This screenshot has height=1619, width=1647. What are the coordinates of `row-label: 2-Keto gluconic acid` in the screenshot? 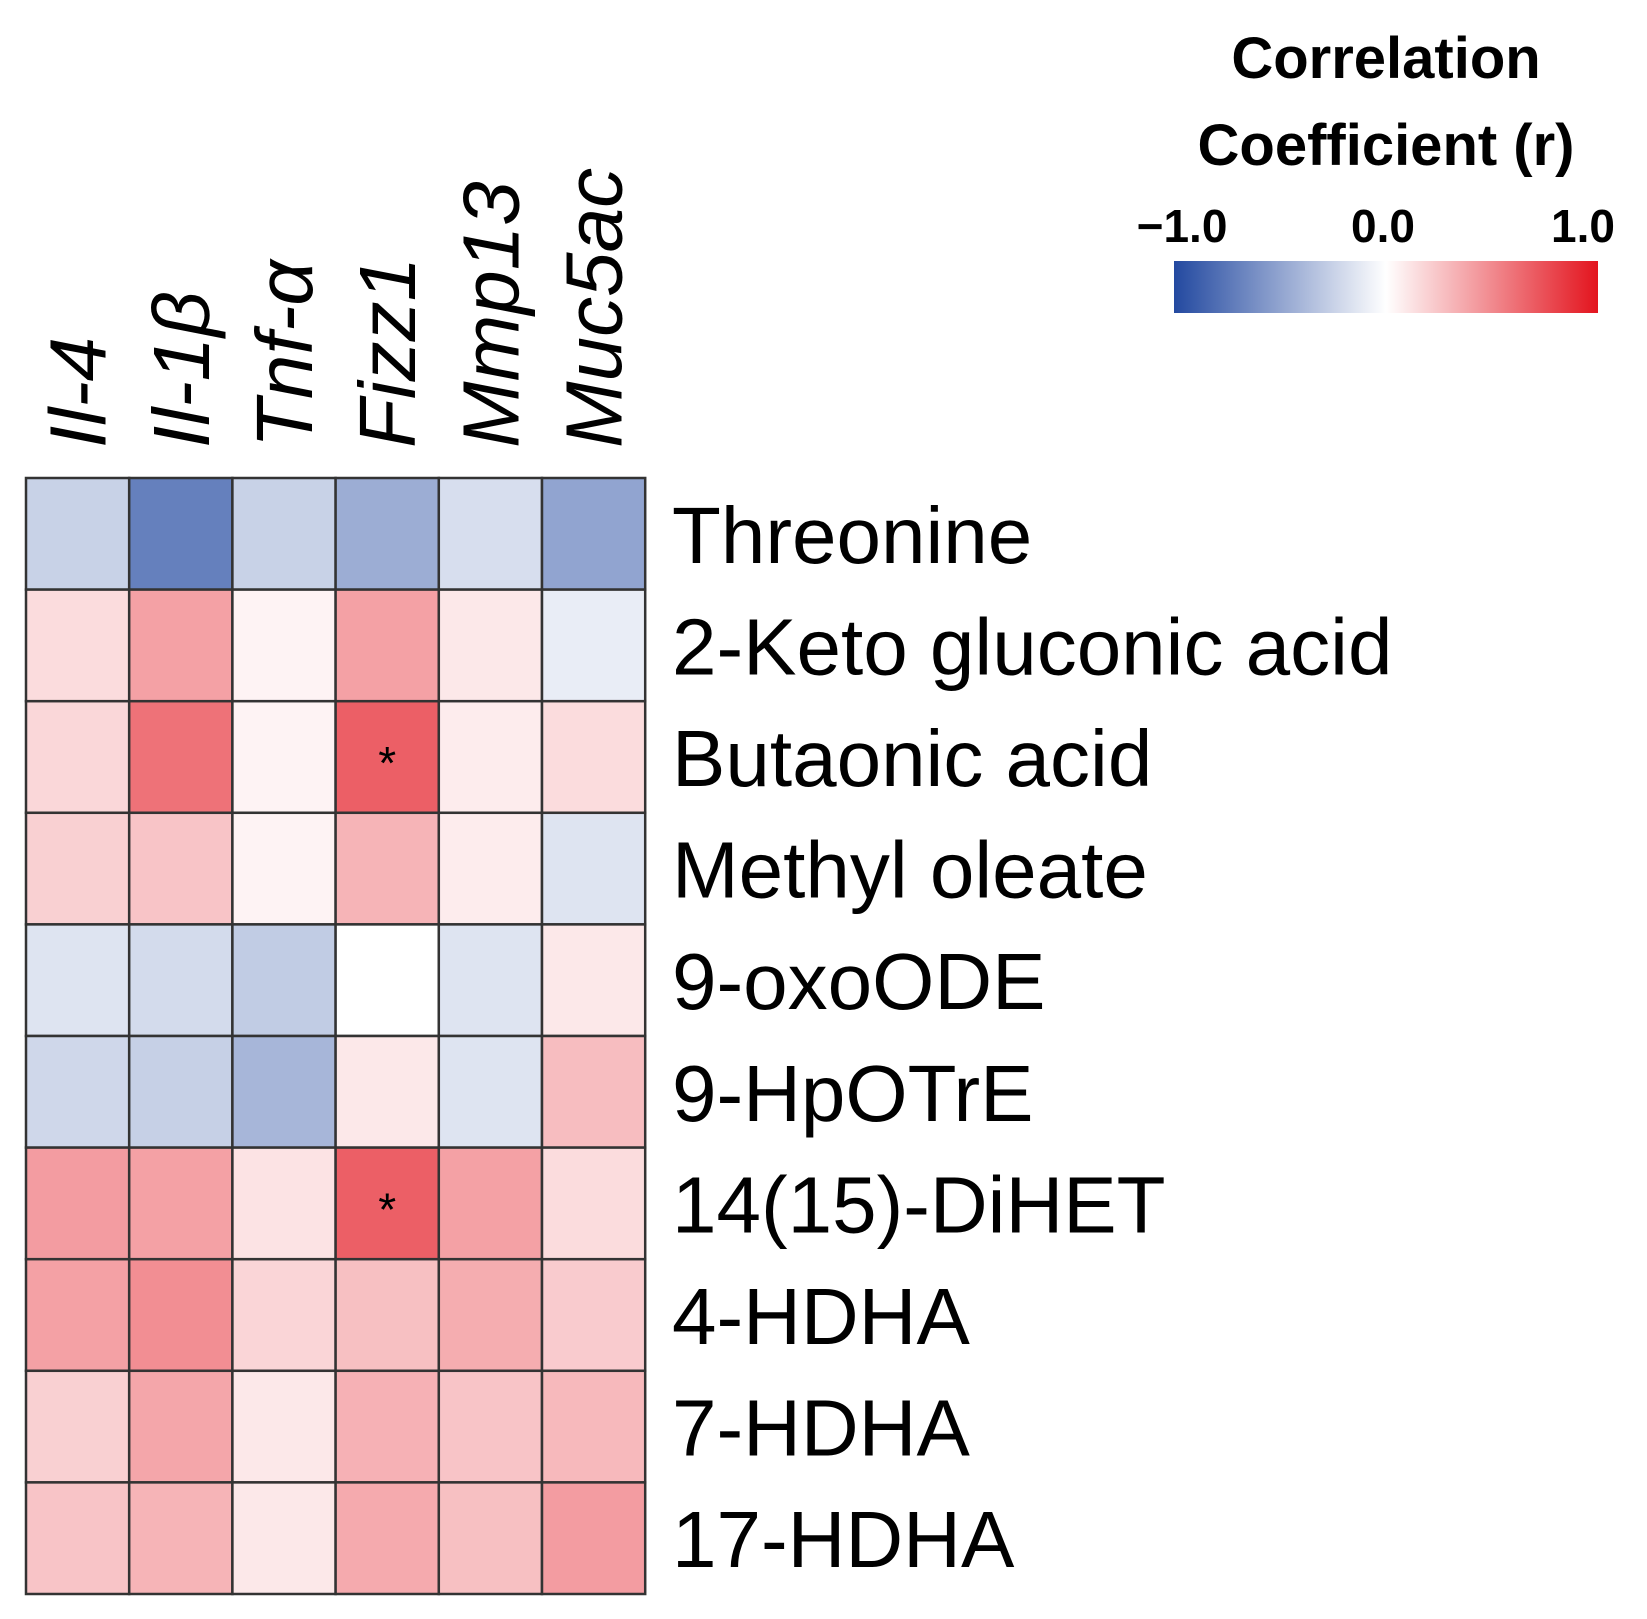 It's located at (1032, 646).